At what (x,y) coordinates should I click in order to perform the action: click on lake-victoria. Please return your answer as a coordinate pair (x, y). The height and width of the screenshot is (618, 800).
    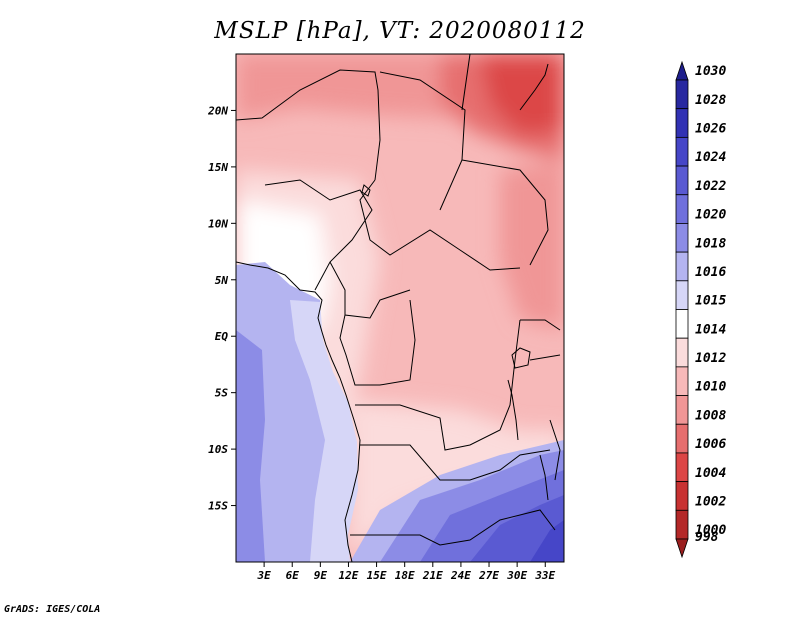
    Looking at the image, I should click on (521, 358).